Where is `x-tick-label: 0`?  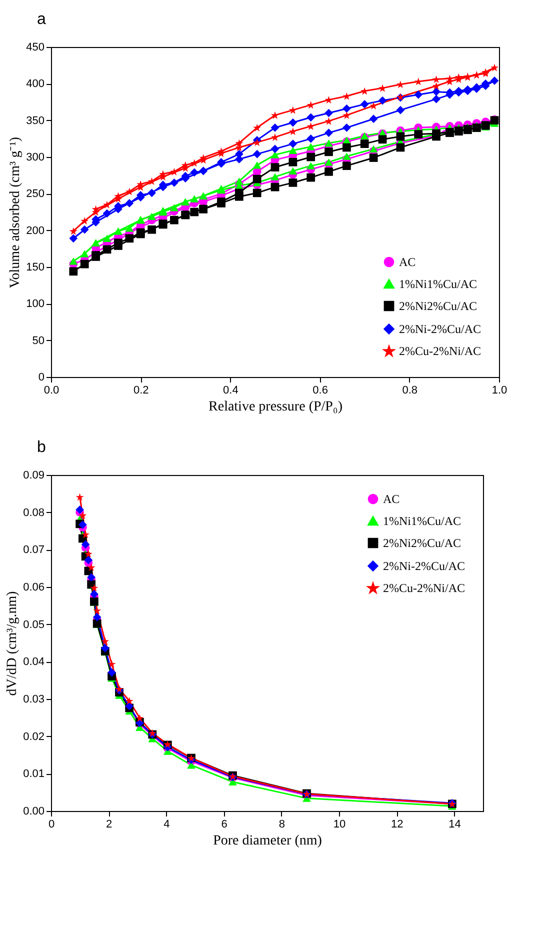
x-tick-label: 0 is located at coordinates (51, 824).